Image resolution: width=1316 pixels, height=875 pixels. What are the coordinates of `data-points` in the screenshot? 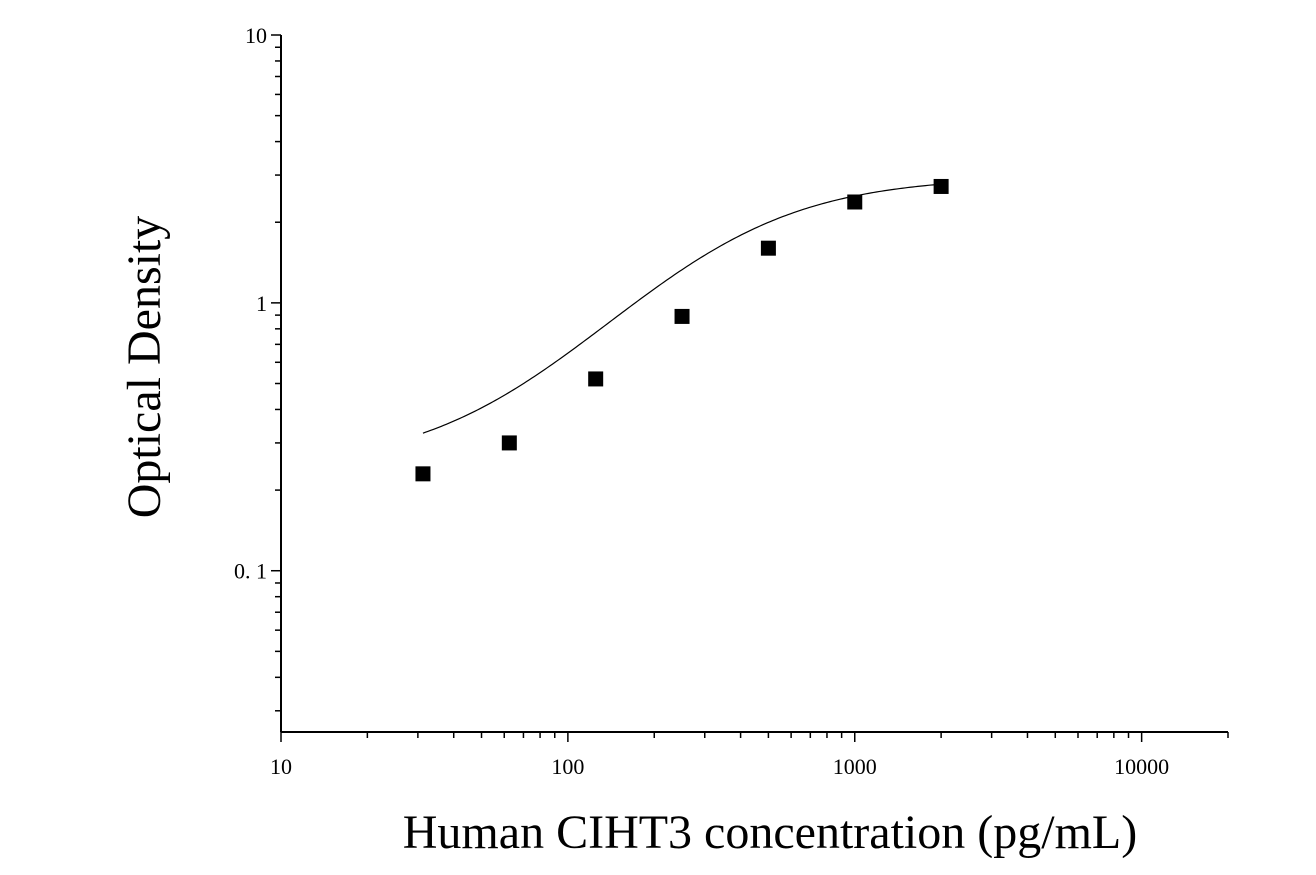 It's located at (682, 330).